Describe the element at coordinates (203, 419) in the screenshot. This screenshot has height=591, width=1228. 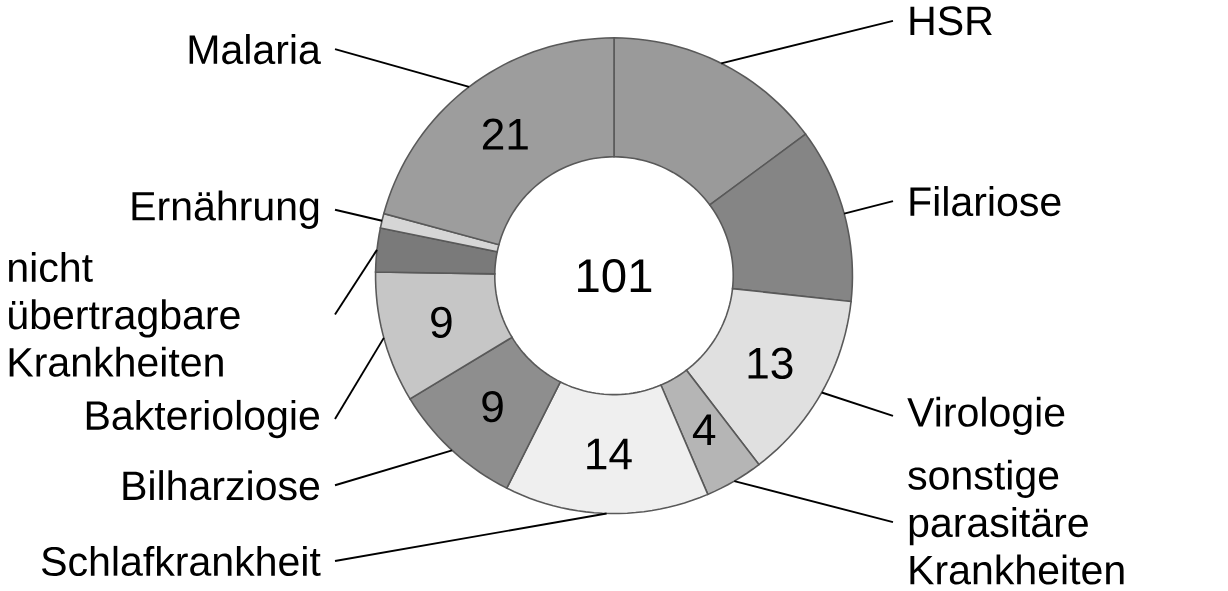
I see `slice-label: Bakteriologie` at that location.